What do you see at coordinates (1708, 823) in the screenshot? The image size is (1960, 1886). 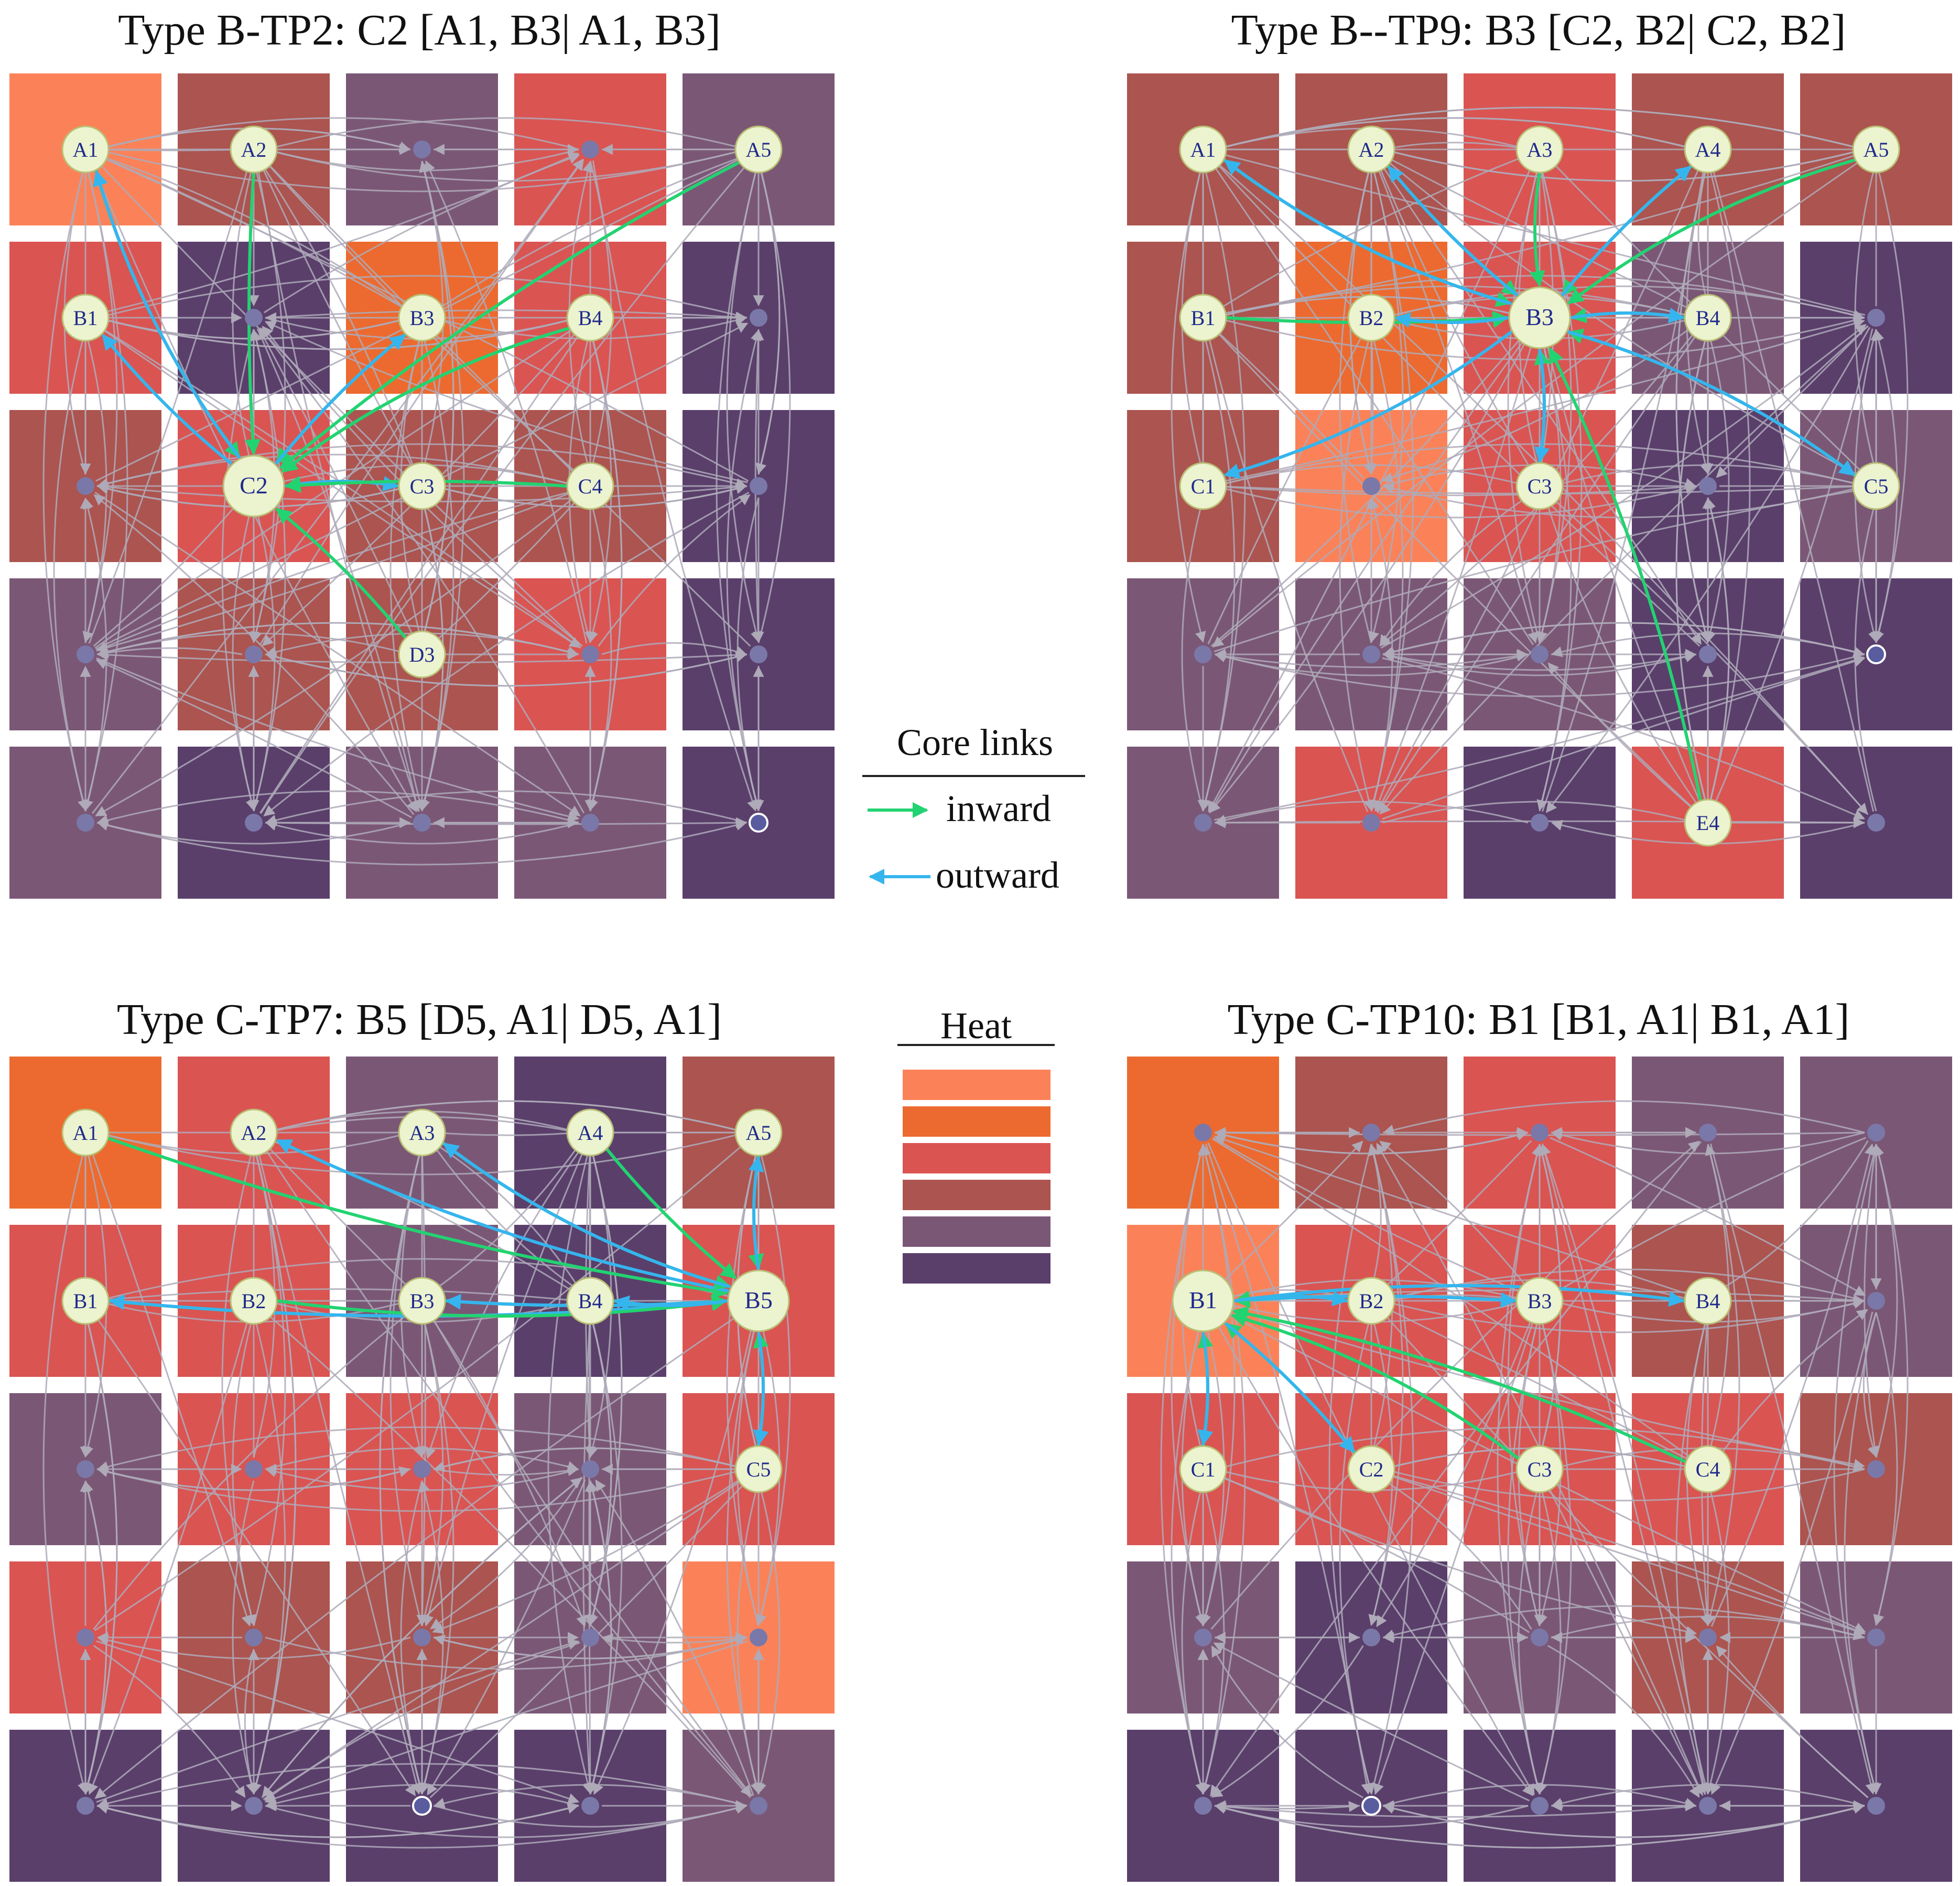 I see `node-E4: E4` at bounding box center [1708, 823].